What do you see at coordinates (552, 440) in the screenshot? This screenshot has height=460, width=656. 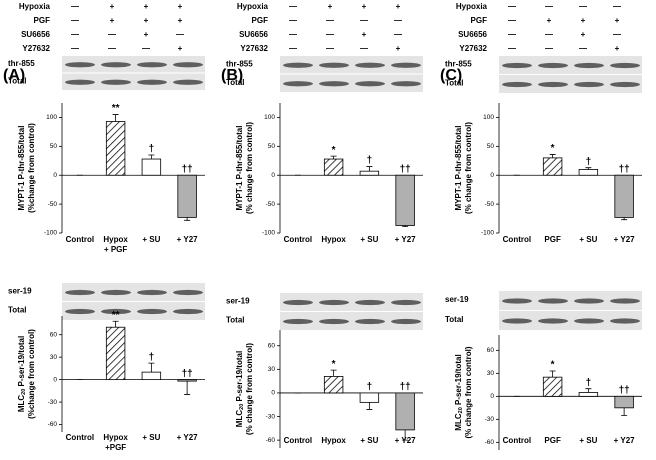 I see `x-tick-label: PGF` at bounding box center [552, 440].